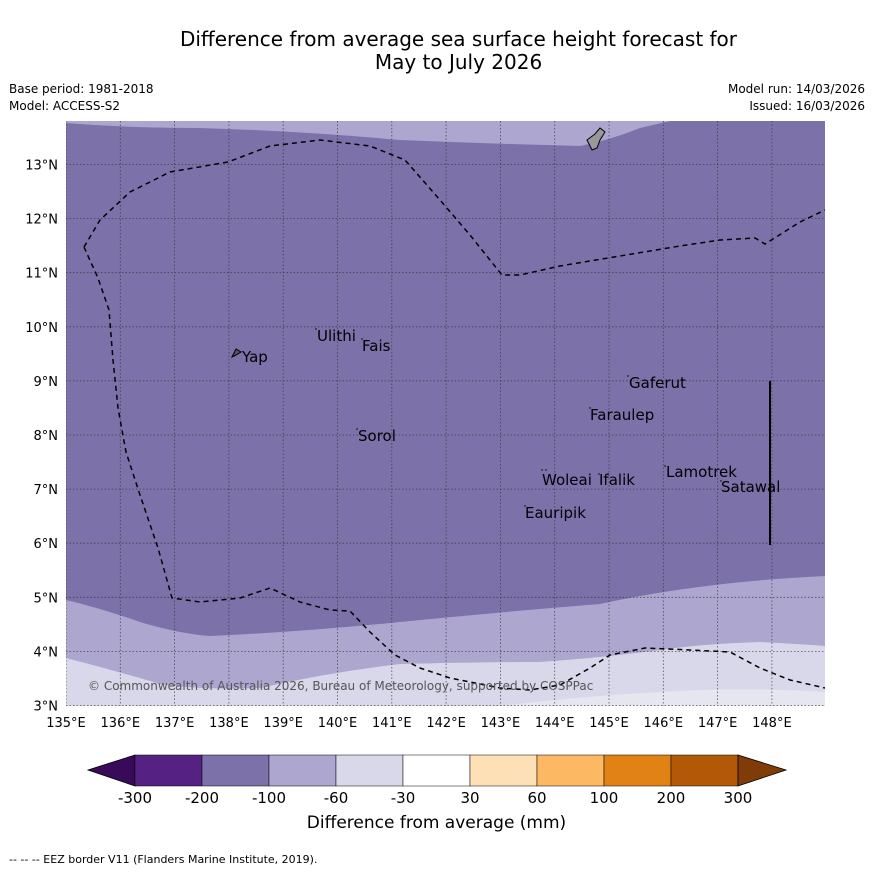  I want to click on lon-label: 142°E, so click(446, 723).